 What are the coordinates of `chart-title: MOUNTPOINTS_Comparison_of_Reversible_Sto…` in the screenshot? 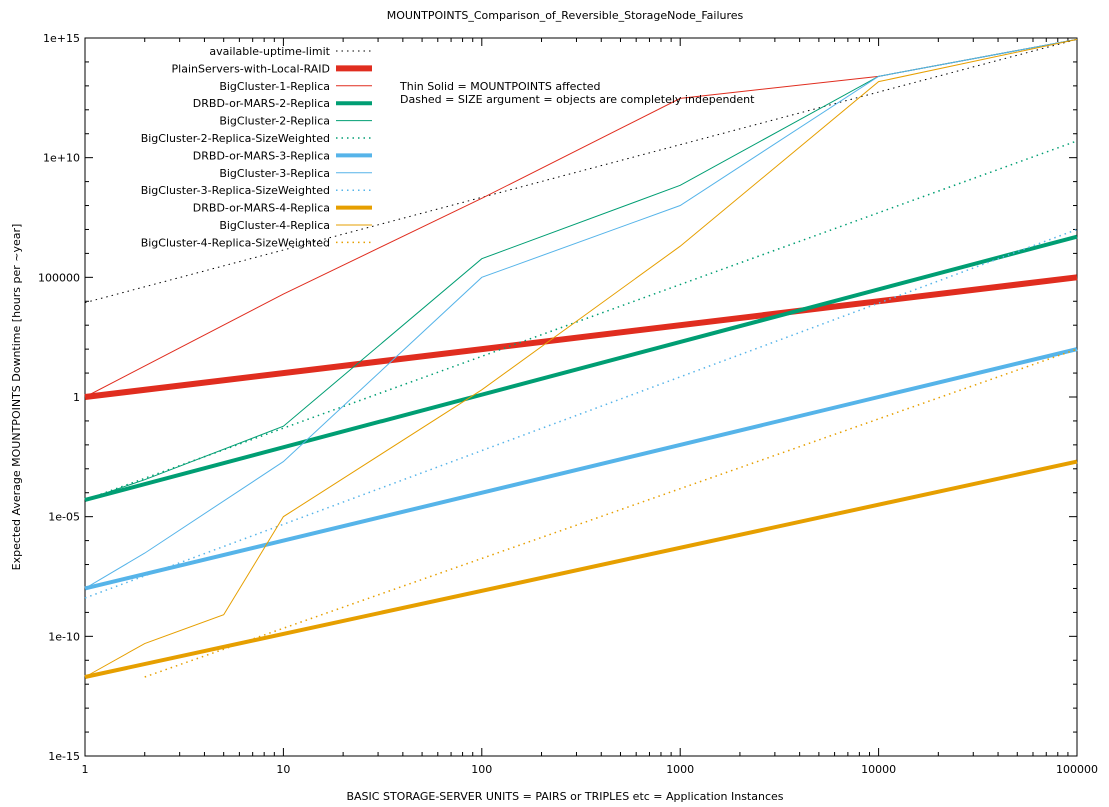 It's located at (565, 15).